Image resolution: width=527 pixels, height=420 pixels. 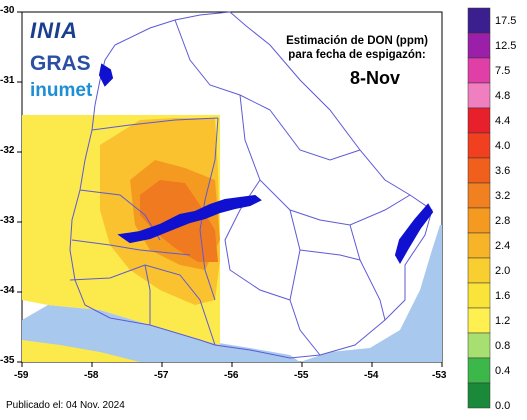 What do you see at coordinates (91, 375) in the screenshot?
I see `x-tick-label: -58` at bounding box center [91, 375].